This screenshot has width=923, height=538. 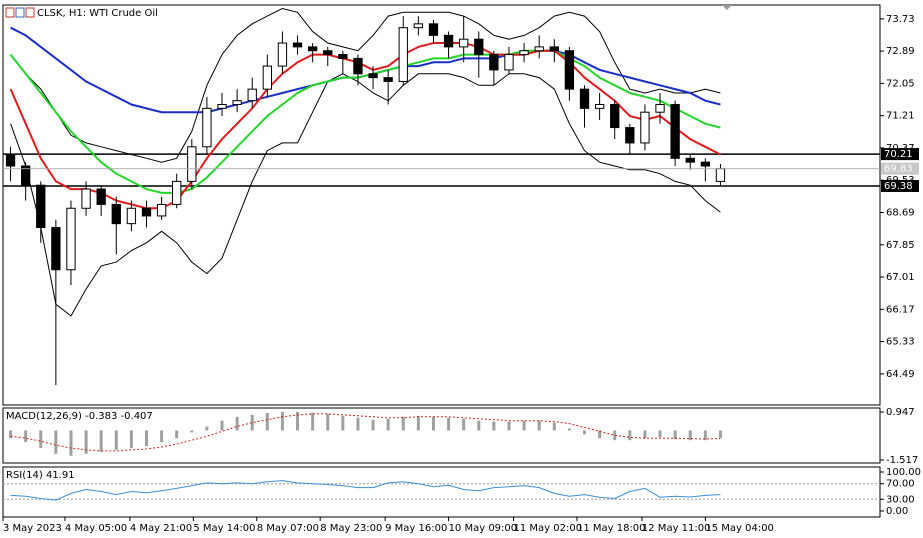 I want to click on x-tick-label: 5 May 14:00, so click(x=224, y=528).